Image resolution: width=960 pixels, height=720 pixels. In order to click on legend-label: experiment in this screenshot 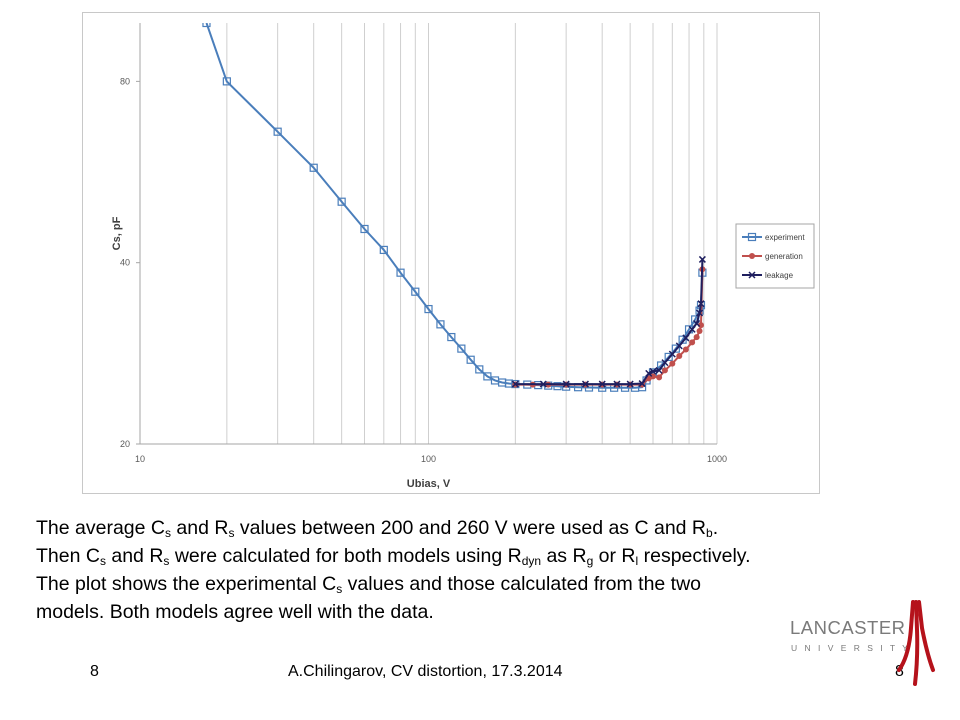, I will do `click(785, 237)`.